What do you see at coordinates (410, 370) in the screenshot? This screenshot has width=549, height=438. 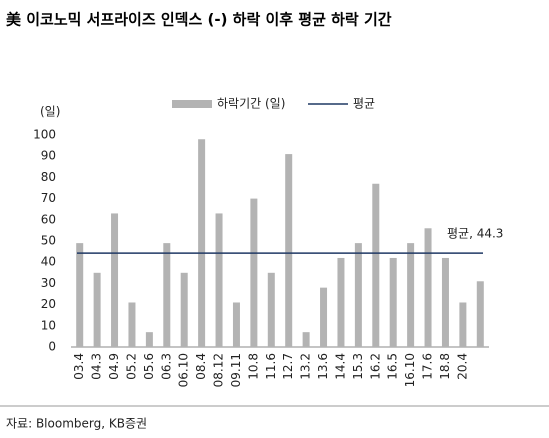 I see `x-tick-label: 16.10` at bounding box center [410, 370].